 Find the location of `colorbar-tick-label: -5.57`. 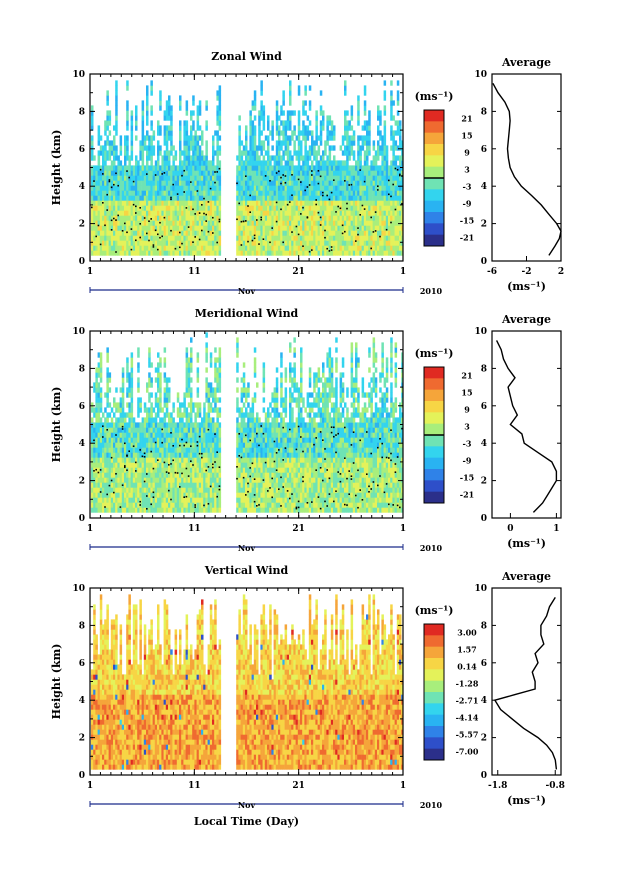

colorbar-tick-label: -5.57 is located at coordinates (467, 735).